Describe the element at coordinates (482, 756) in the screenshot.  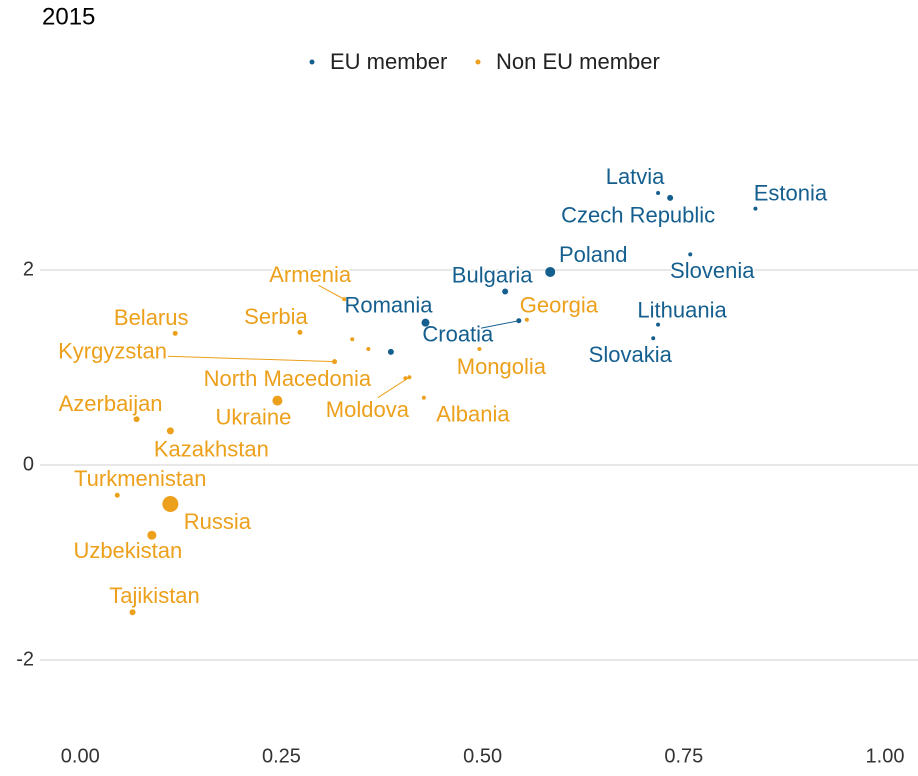
I see `x-tick-label: 0.50` at that location.